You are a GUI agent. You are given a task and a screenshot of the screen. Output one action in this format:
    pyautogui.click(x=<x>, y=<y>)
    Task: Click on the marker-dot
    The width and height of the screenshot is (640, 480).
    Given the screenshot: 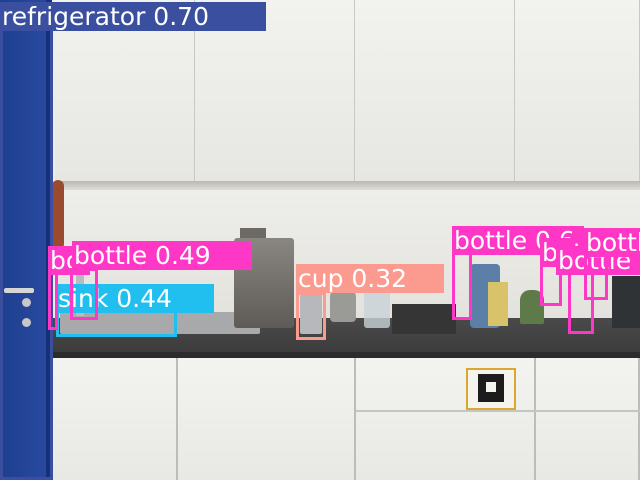 What is the action you would take?
    pyautogui.click(x=491, y=387)
    